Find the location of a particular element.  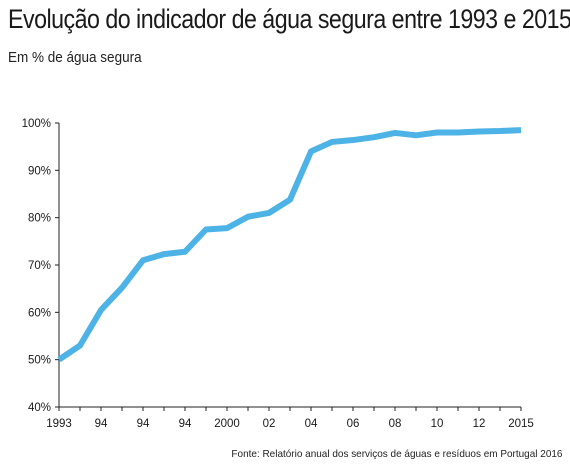

x-tick-label: 1993 is located at coordinates (59, 424).